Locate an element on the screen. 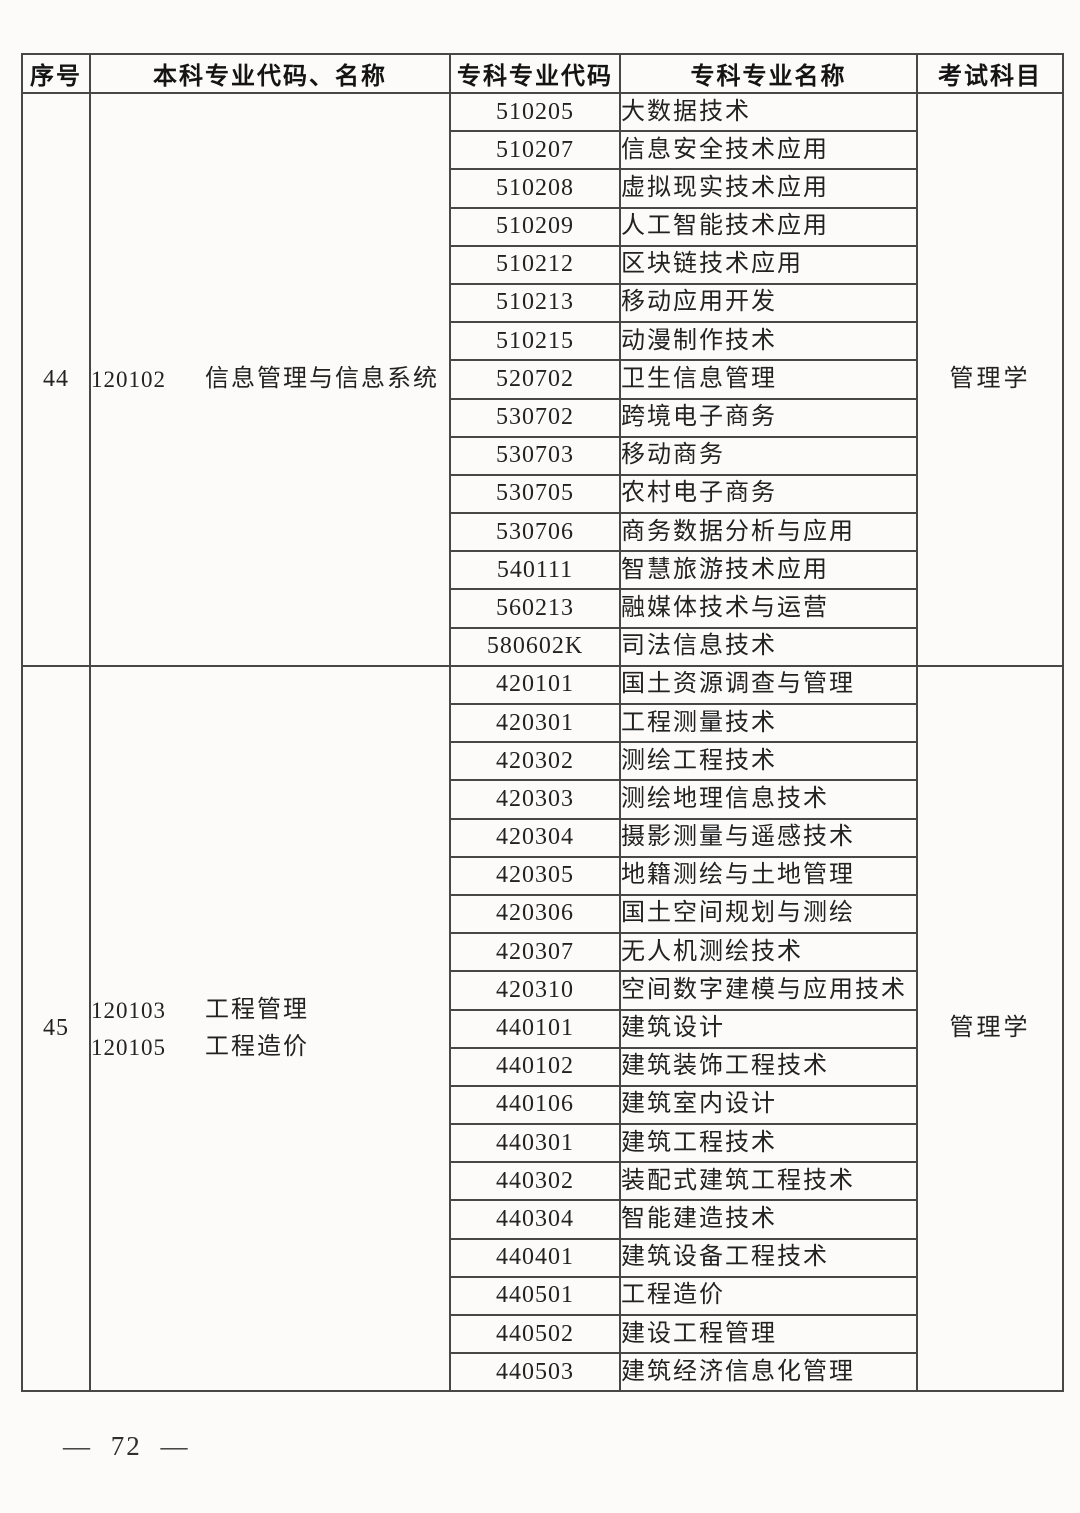 This screenshot has height=1513, width=1080. table-row: 440503 建筑经济信息化管理 is located at coordinates (542, 1372).